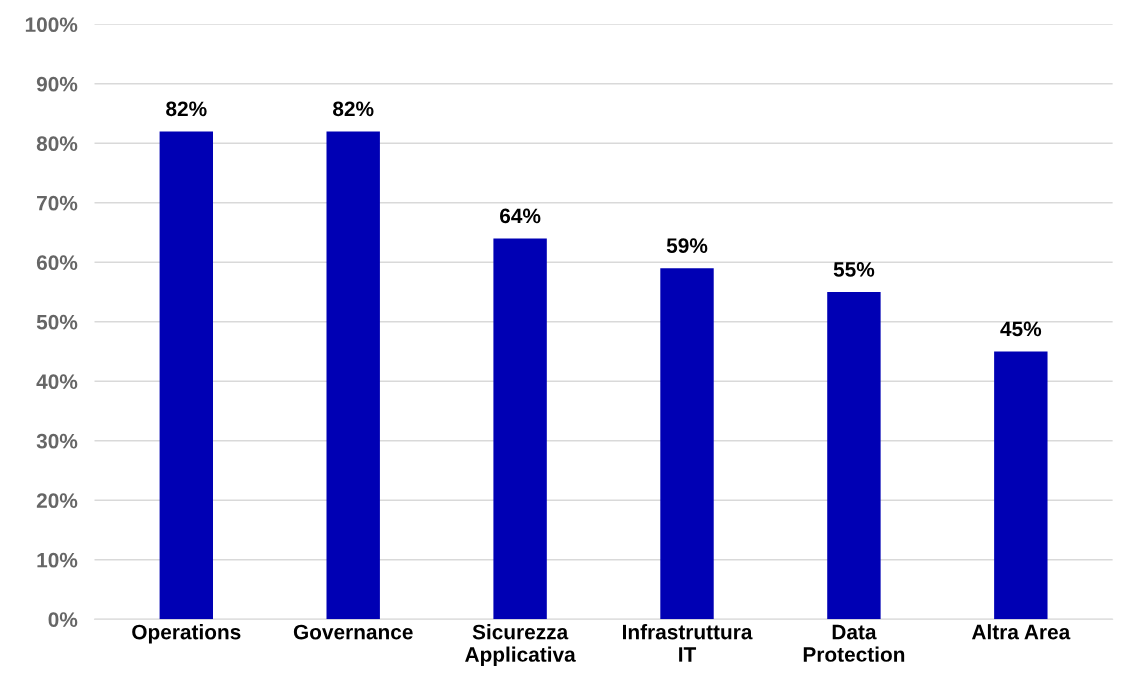 The height and width of the screenshot is (695, 1125). Describe the element at coordinates (1021, 329) in the screenshot. I see `data-label: 45%` at that location.